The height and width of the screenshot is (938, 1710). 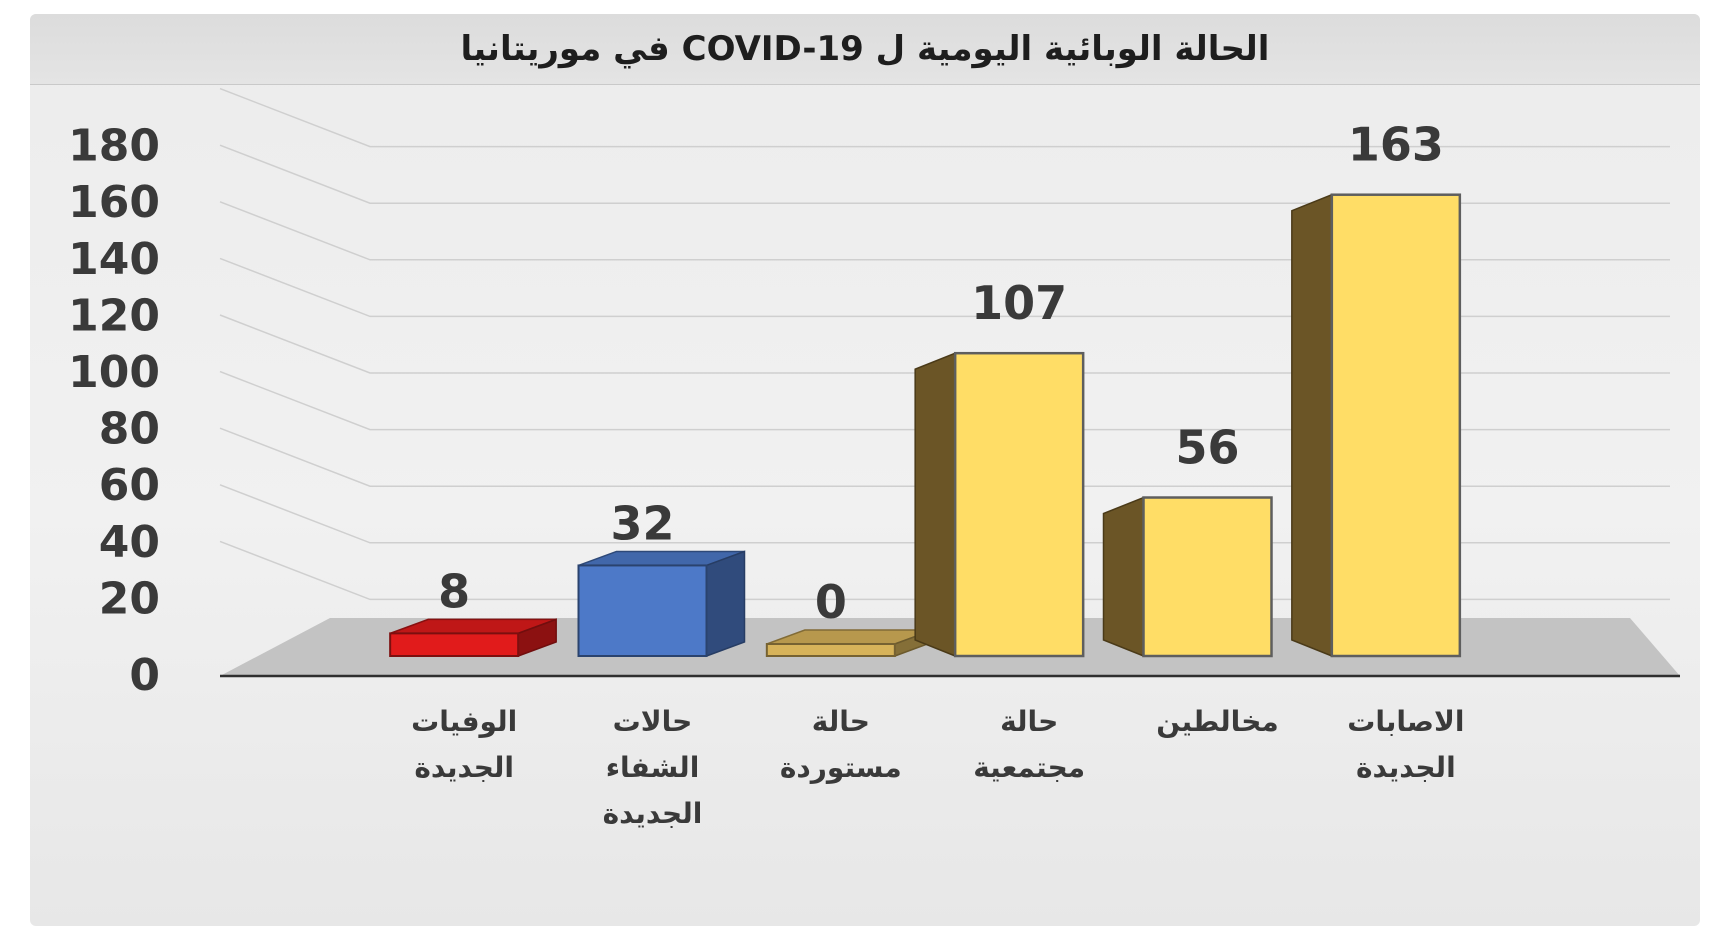 What do you see at coordinates (1029, 744) in the screenshot?
I see `category-label: حالة مجتمعية` at bounding box center [1029, 744].